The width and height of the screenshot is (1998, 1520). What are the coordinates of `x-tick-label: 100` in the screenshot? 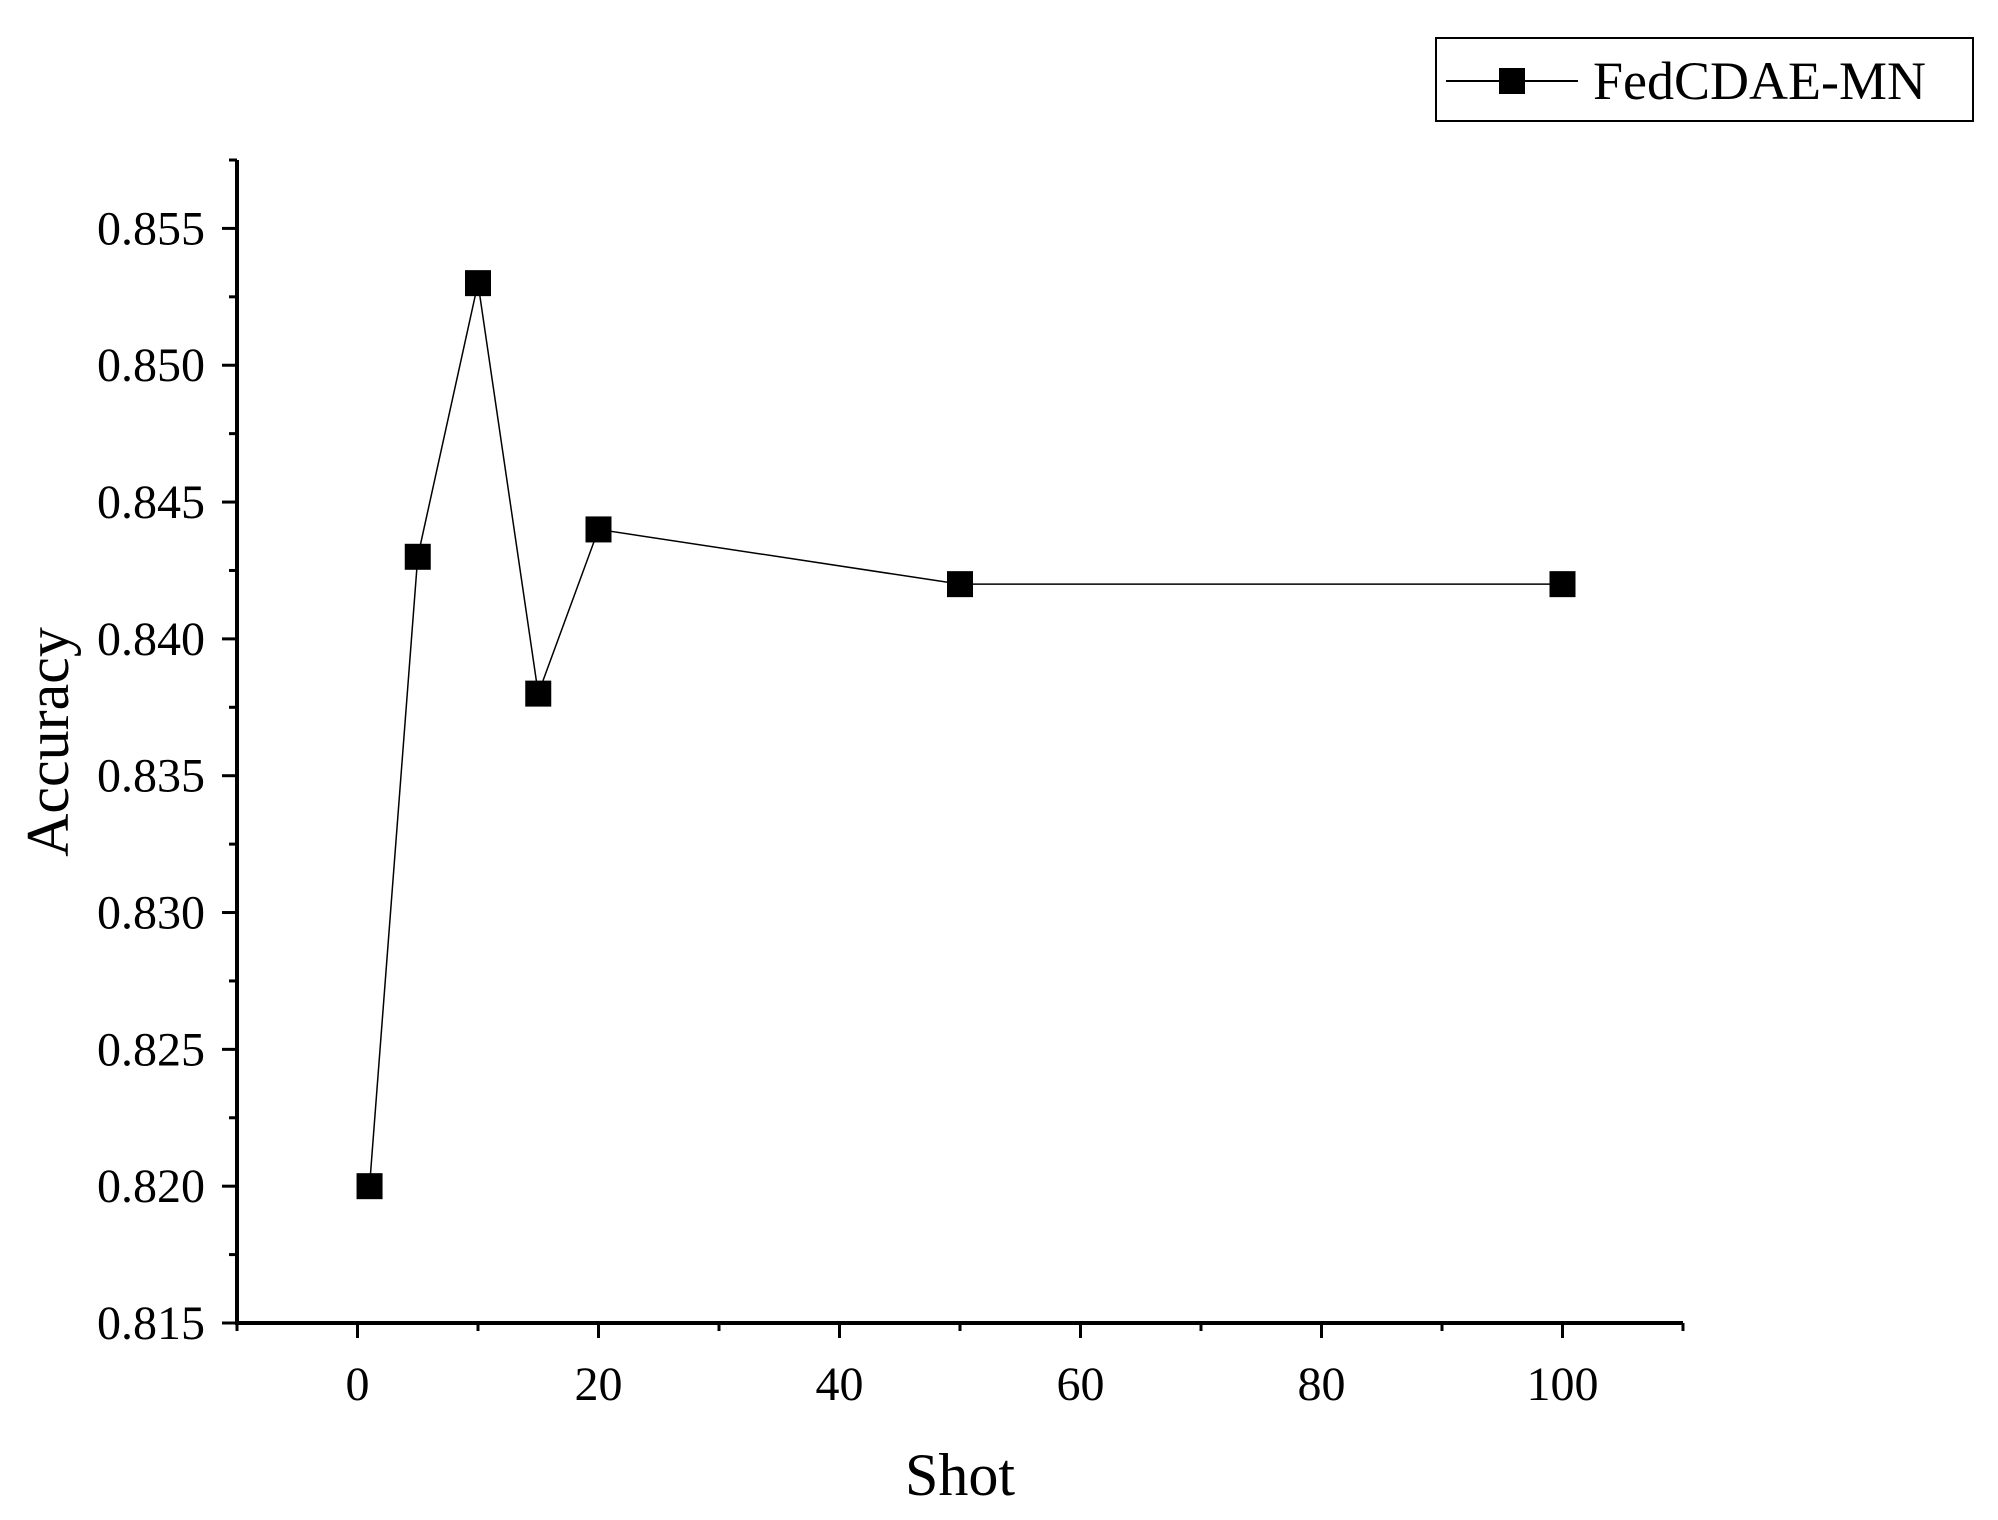 It's located at (1563, 1384).